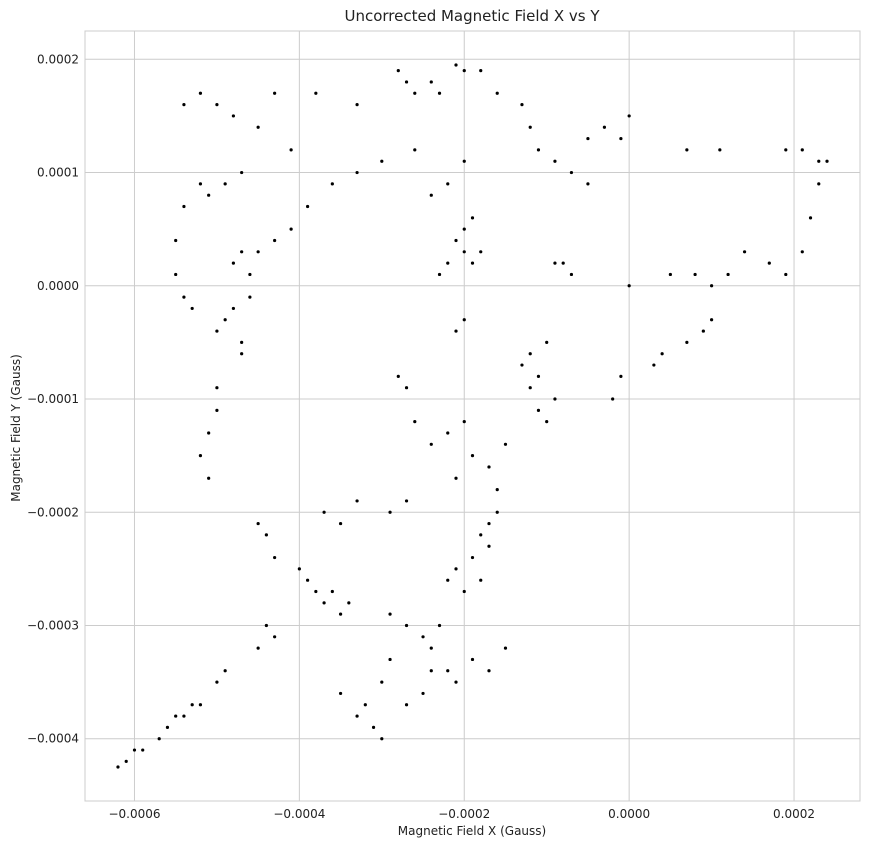 This screenshot has height=848, width=870. I want to click on y-tick-label: 0.0002, so click(58, 59).